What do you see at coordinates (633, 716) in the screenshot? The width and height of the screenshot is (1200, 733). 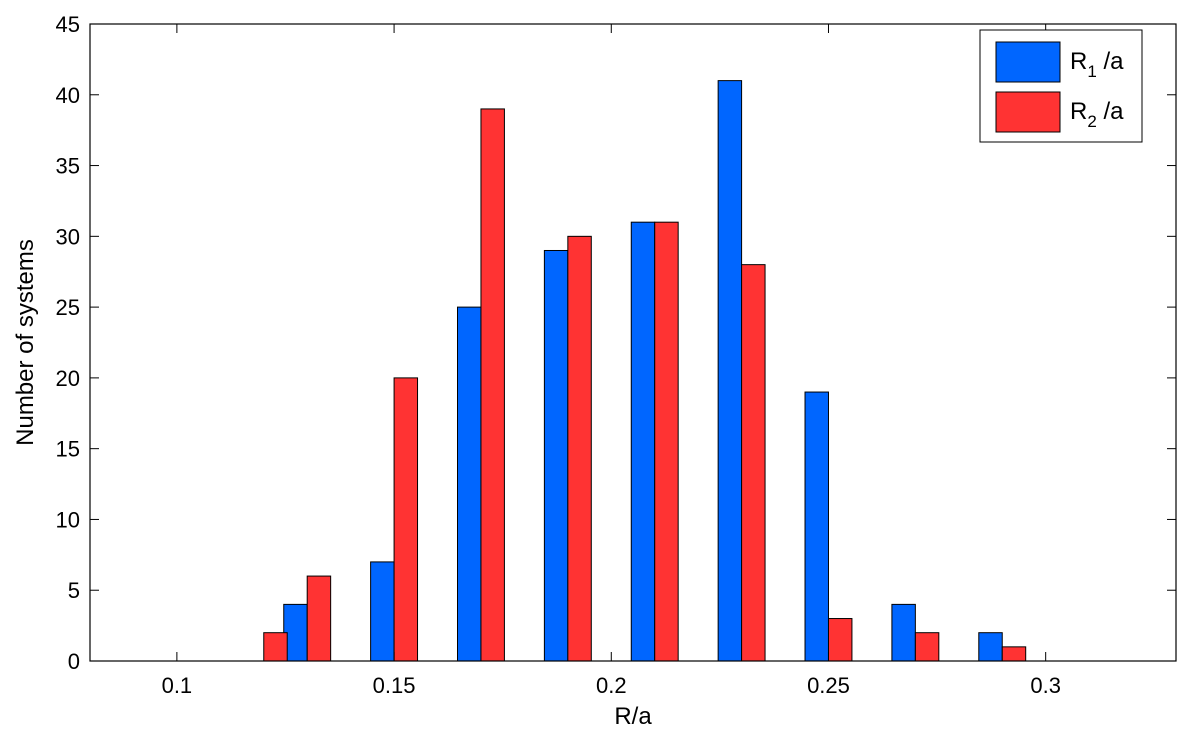 I see `x-axis-label: R/a` at bounding box center [633, 716].